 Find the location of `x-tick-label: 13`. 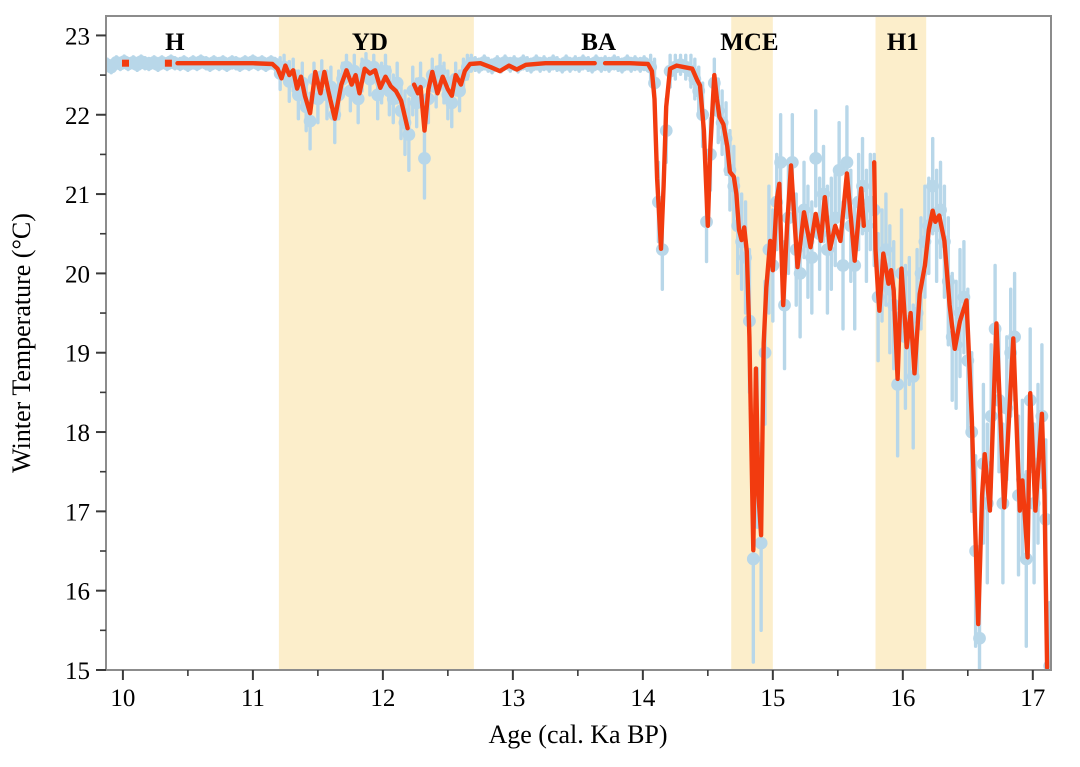

x-tick-label: 13 is located at coordinates (512, 698).